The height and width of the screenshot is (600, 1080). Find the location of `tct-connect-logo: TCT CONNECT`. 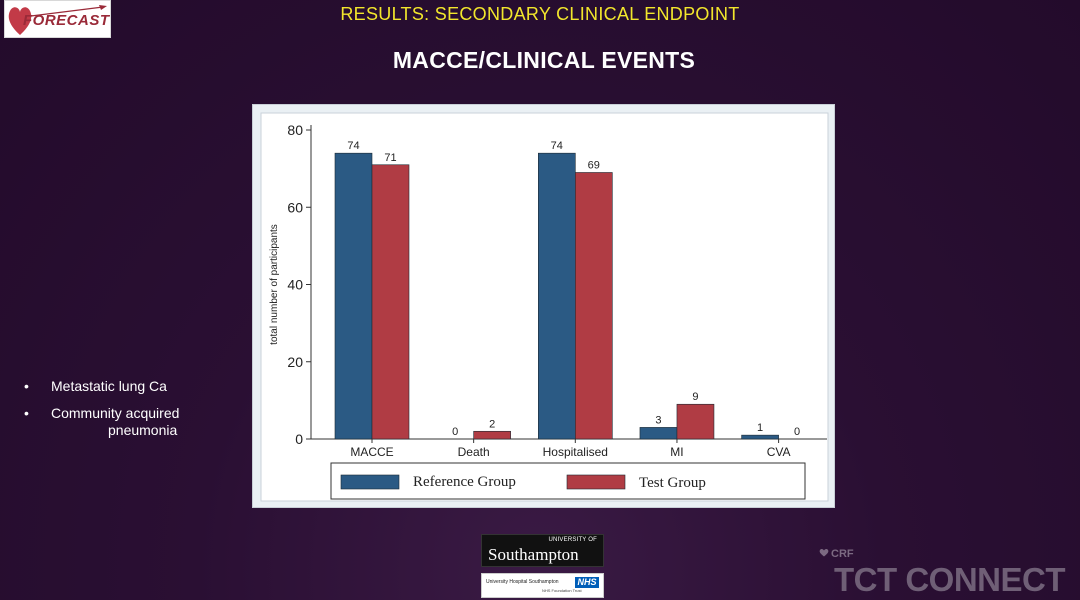

tct-connect-logo: TCT CONNECT is located at coordinates (949, 579).